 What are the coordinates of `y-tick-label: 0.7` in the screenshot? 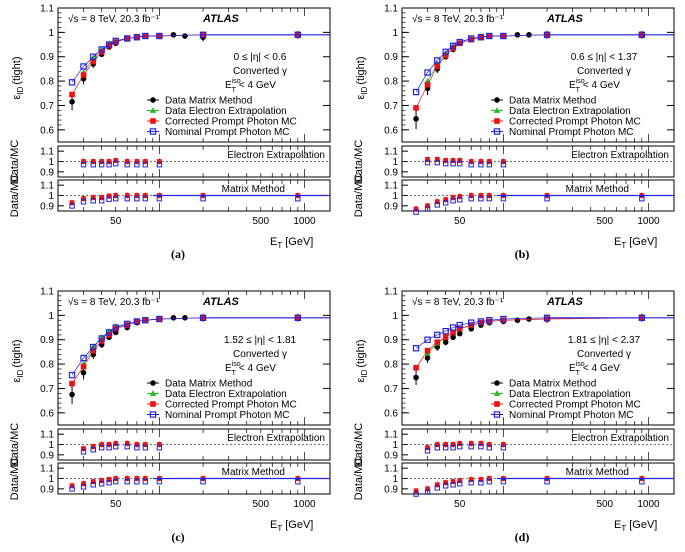 It's located at (391, 389).